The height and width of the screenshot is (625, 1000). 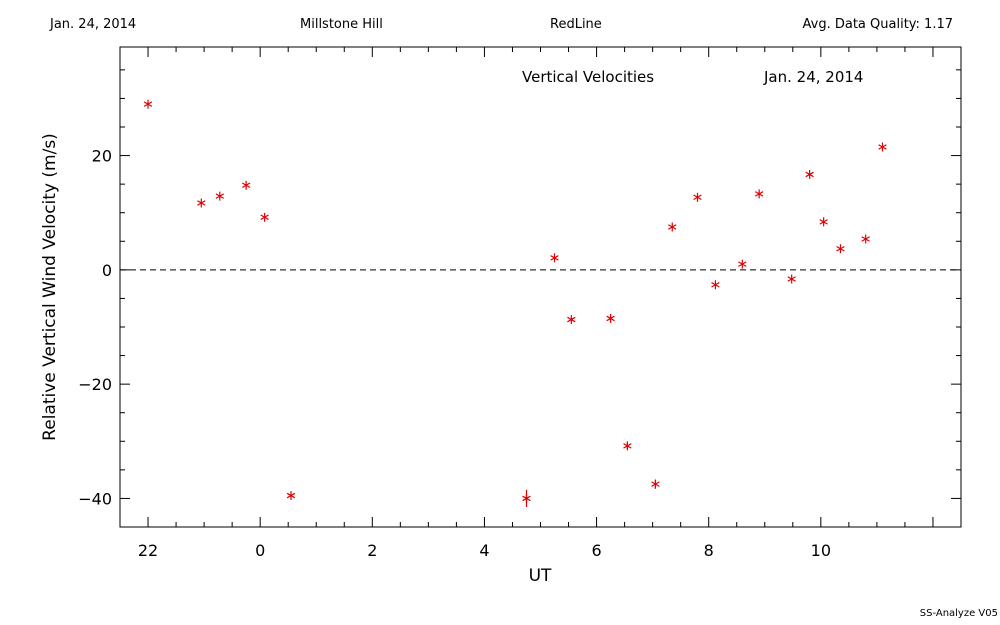 I want to click on header-date: Jan. 24, 2014, so click(x=93, y=24).